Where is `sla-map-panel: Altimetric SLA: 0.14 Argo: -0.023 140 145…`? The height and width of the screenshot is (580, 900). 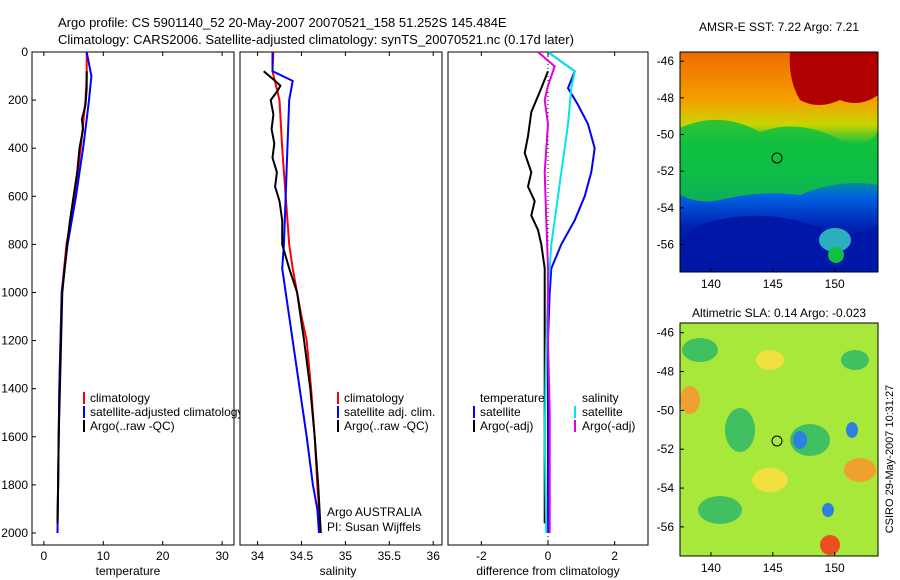
sla-map-panel: Altimetric SLA: 0.14 Argo: -0.023 140 145… is located at coordinates (768, 440).